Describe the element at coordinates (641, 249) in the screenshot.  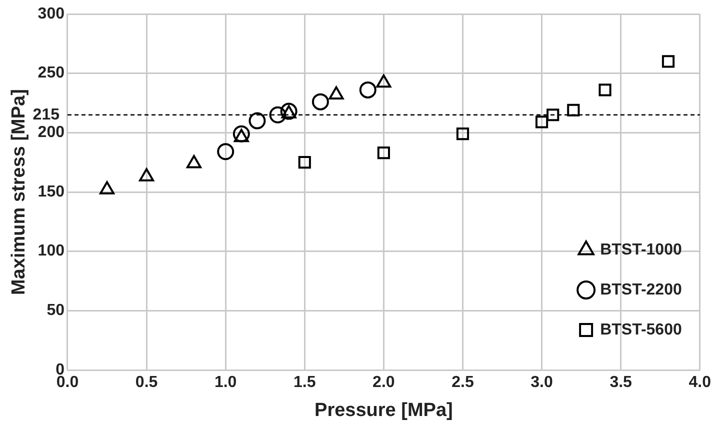
I see `legend-label: BTST-1000` at that location.